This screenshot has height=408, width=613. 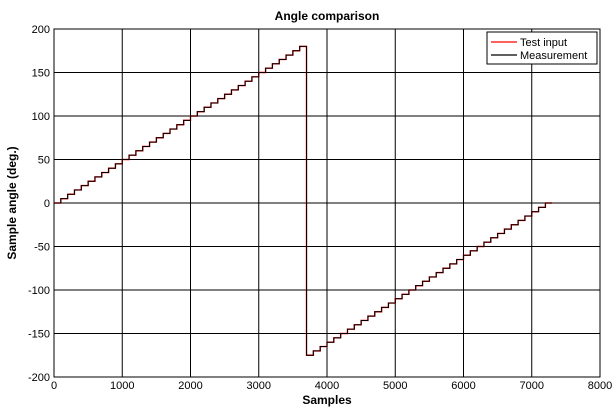 I want to click on y-tick-label: -200, so click(x=39, y=378).